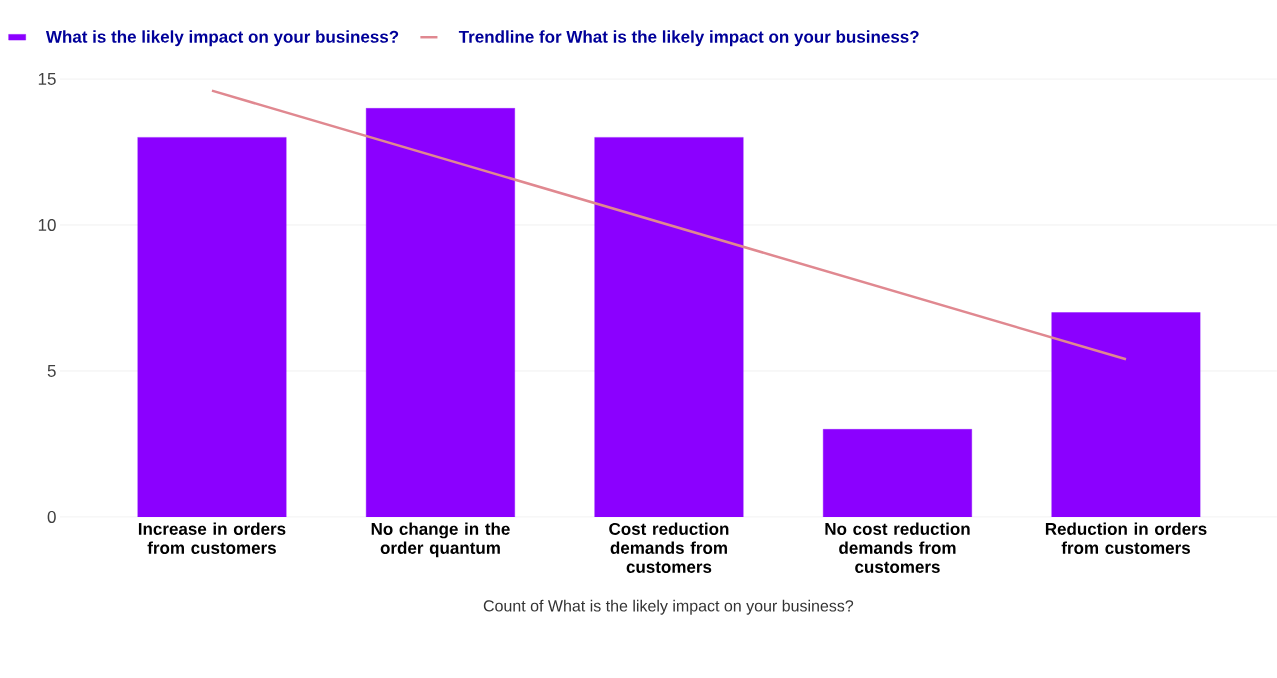 The width and height of the screenshot is (1277, 678). What do you see at coordinates (51, 371) in the screenshot?
I see `y-tick-label: 5` at bounding box center [51, 371].